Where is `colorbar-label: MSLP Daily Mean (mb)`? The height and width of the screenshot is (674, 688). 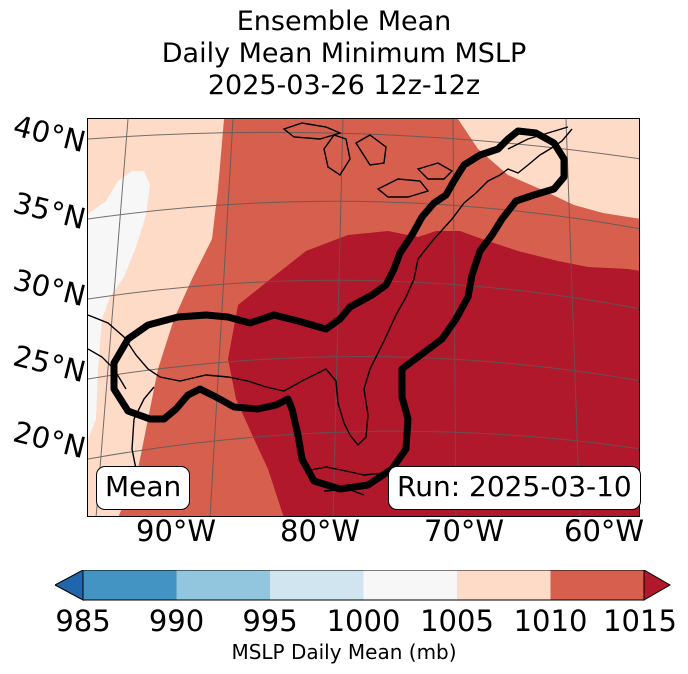
colorbar-label: MSLP Daily Mean (mb) is located at coordinates (344, 652).